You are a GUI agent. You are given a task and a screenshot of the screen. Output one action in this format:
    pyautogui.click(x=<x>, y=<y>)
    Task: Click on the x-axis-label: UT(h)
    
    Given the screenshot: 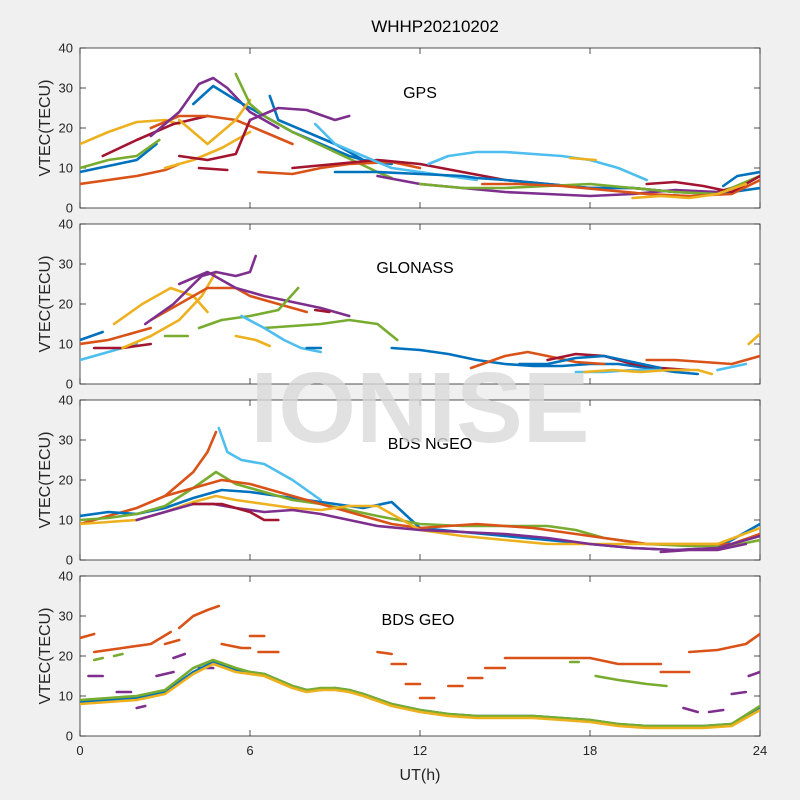 What is the action you would take?
    pyautogui.click(x=420, y=775)
    